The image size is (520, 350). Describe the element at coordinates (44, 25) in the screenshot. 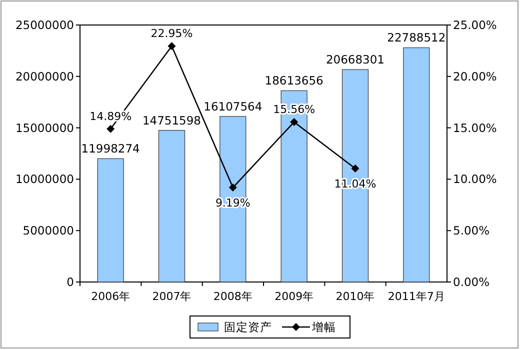

I see `y-tick-label: 25000000` at that location.